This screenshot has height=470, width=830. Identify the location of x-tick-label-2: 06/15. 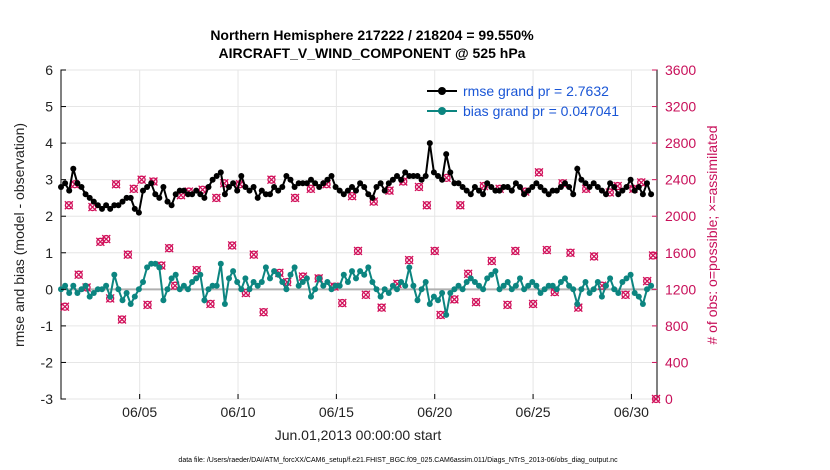
(336, 412).